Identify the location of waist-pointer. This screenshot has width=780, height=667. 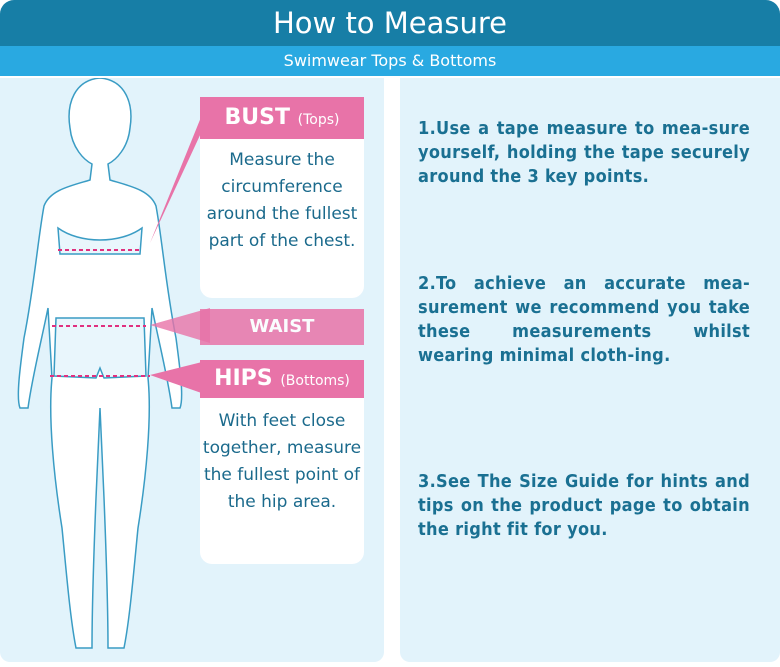
(180, 325).